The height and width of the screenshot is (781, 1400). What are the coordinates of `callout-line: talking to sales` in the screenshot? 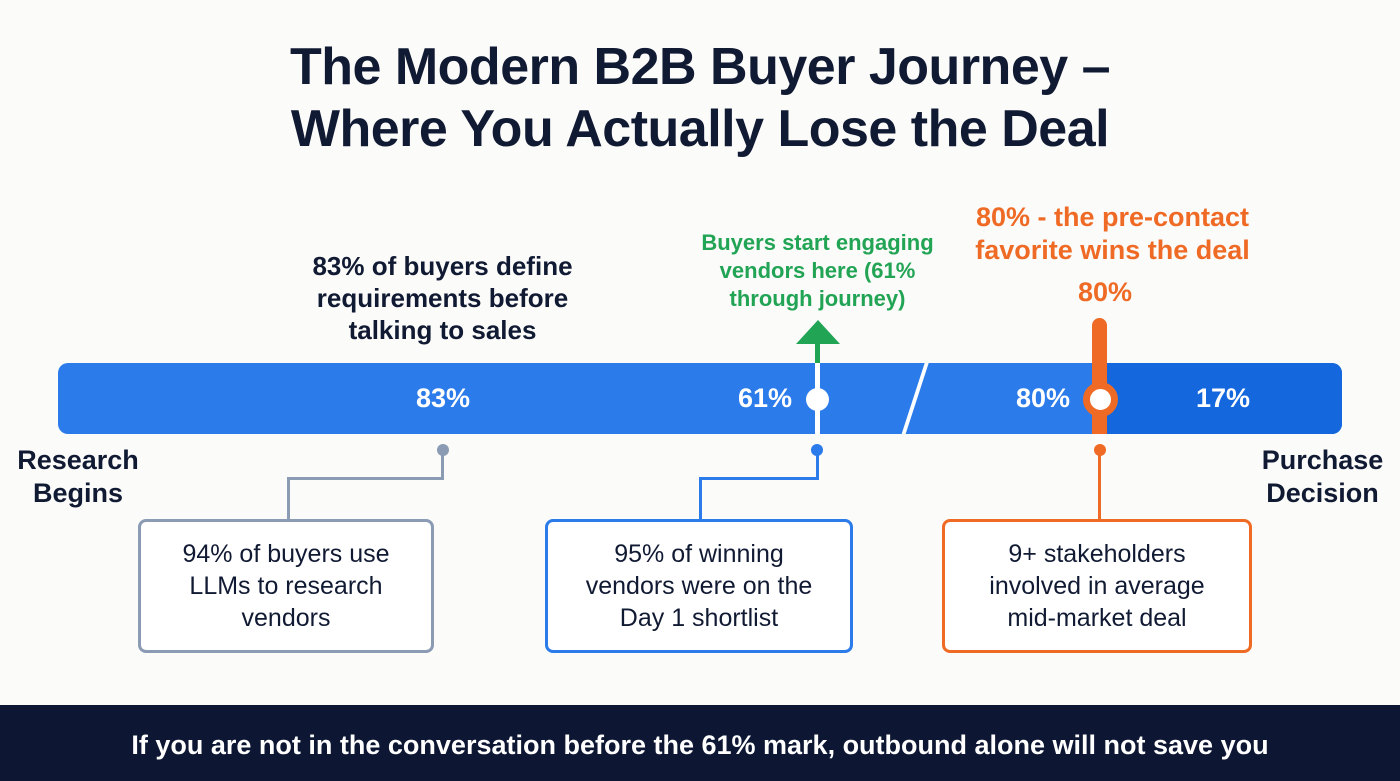 It's located at (442, 330).